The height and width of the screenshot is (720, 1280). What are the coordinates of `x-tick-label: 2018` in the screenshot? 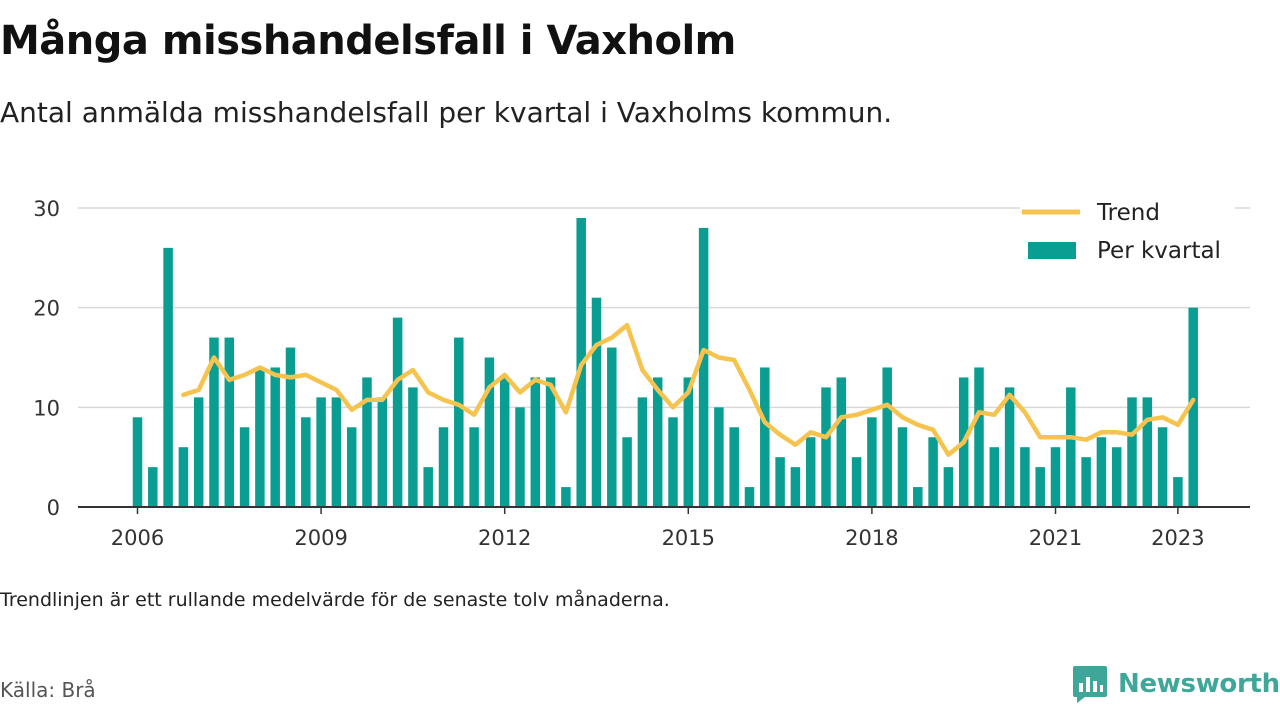 It's located at (871, 538).